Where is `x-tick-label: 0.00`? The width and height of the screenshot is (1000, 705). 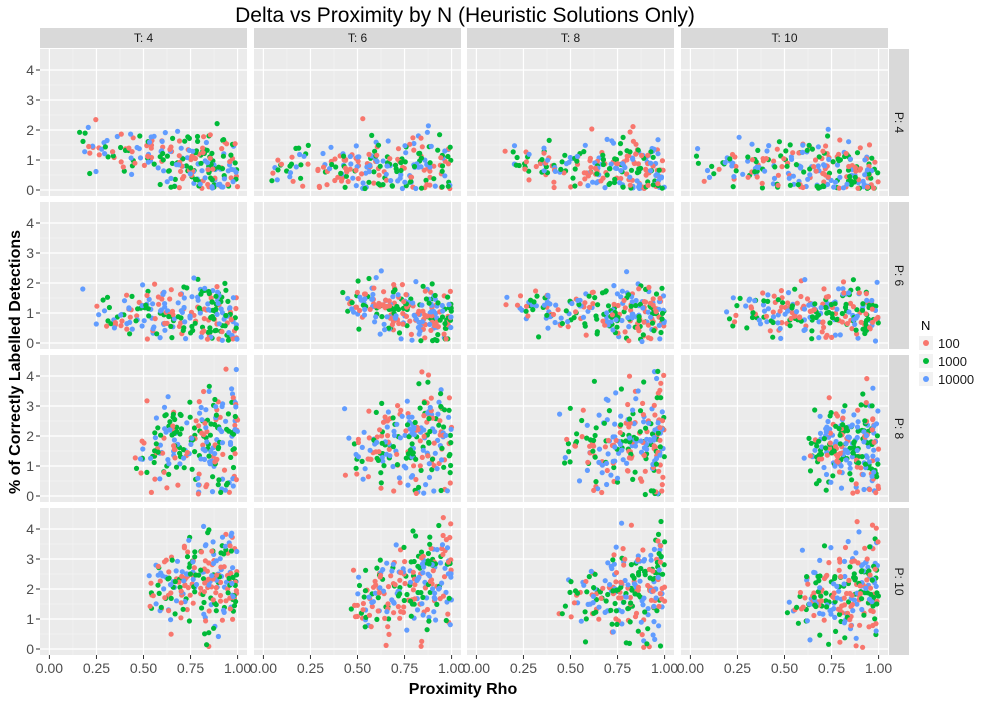 x-tick-label: 0.00 is located at coordinates (263, 668).